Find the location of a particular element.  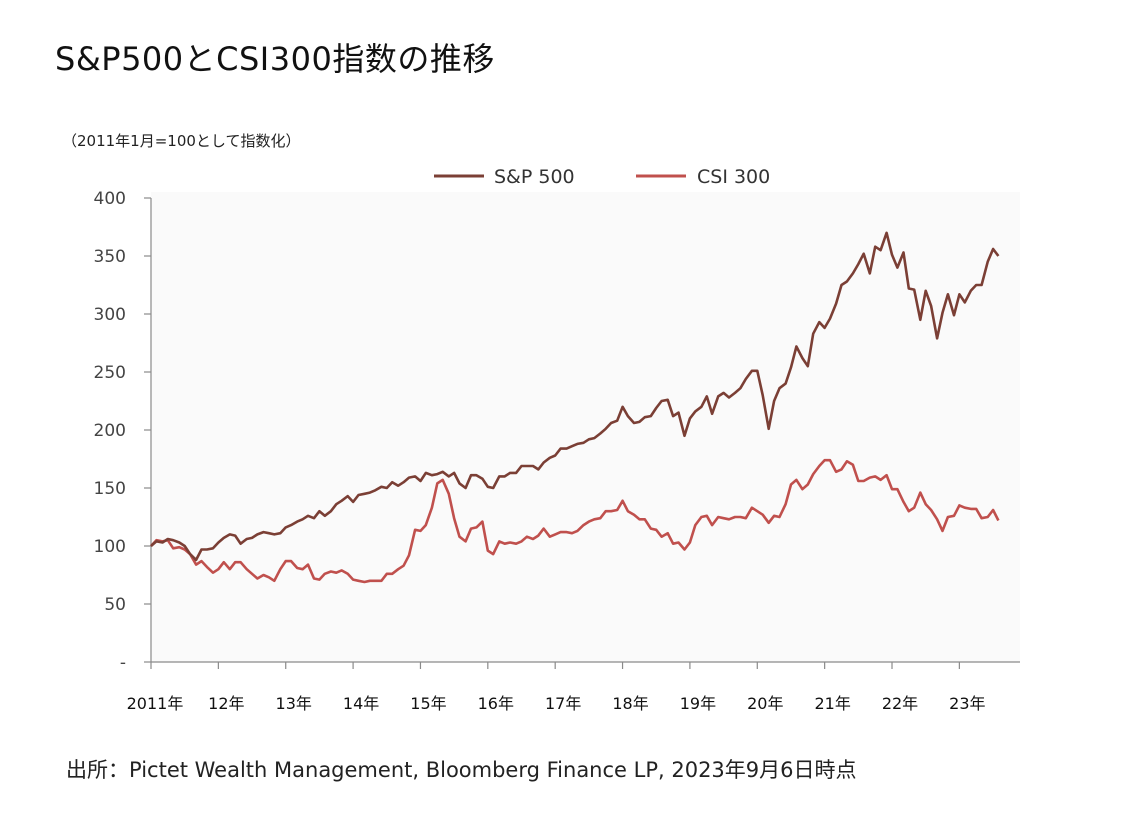

page-title: S&P500とCSI300指数の推移 is located at coordinates (275, 59).